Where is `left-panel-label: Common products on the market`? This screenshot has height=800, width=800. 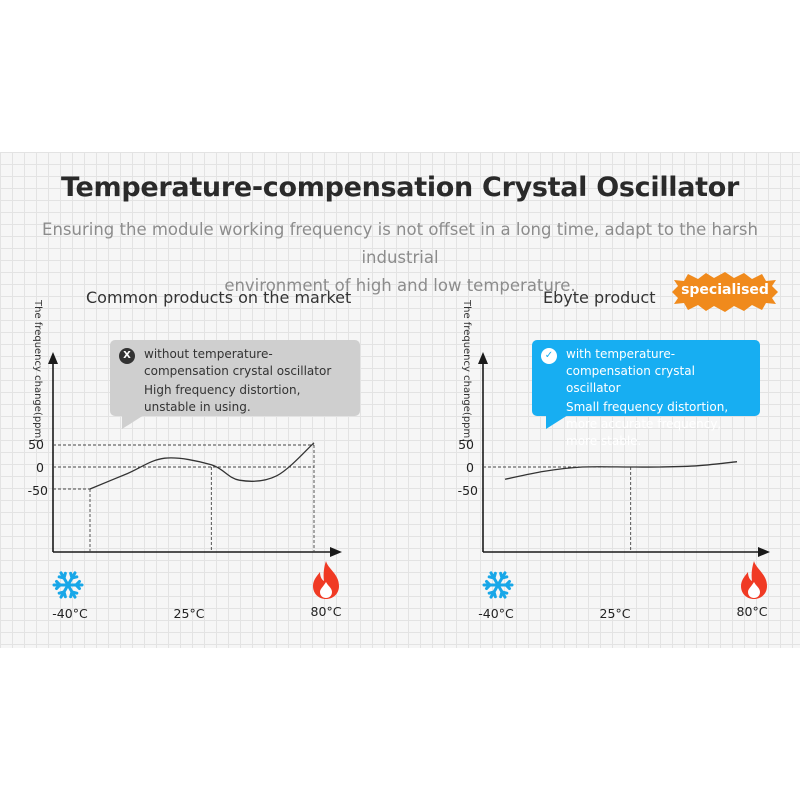
left-panel-label: Common products on the market is located at coordinates (219, 297).